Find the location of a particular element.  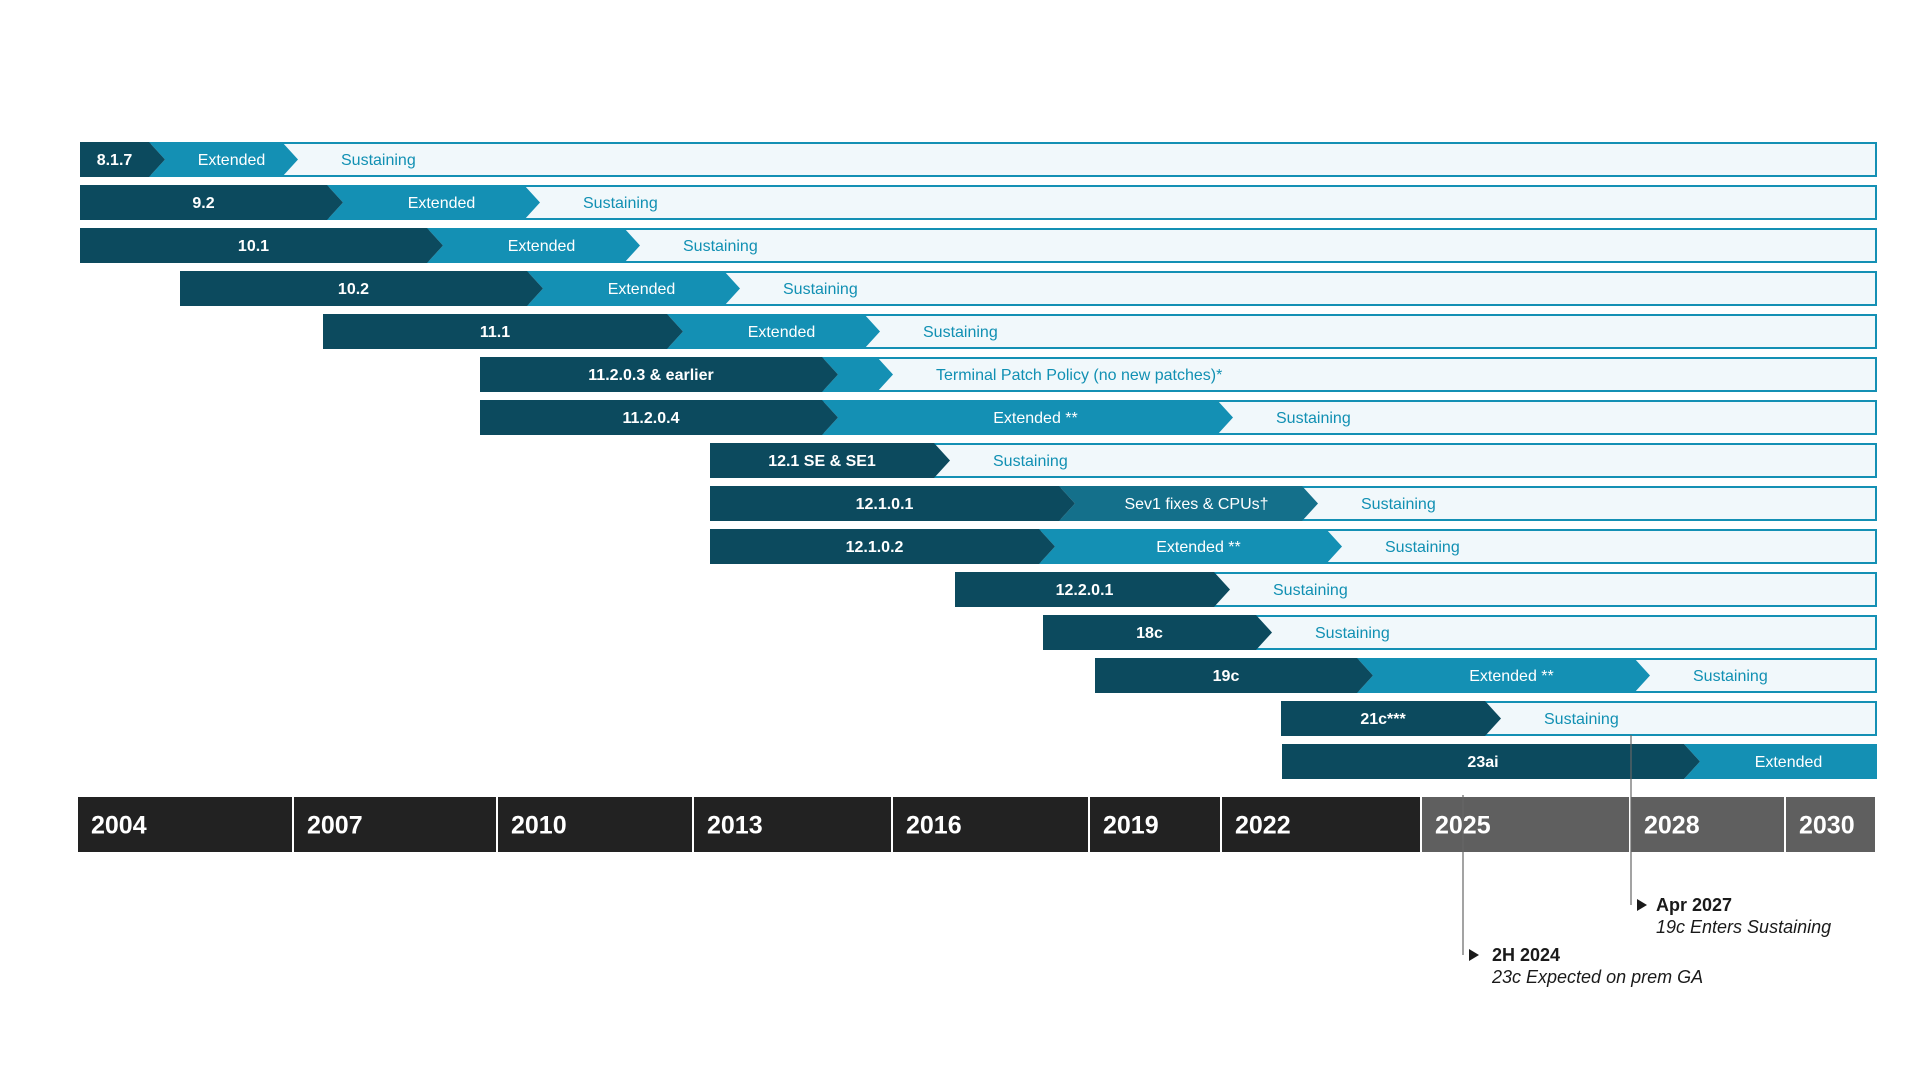

premier-label: 23ai is located at coordinates (1482, 762).